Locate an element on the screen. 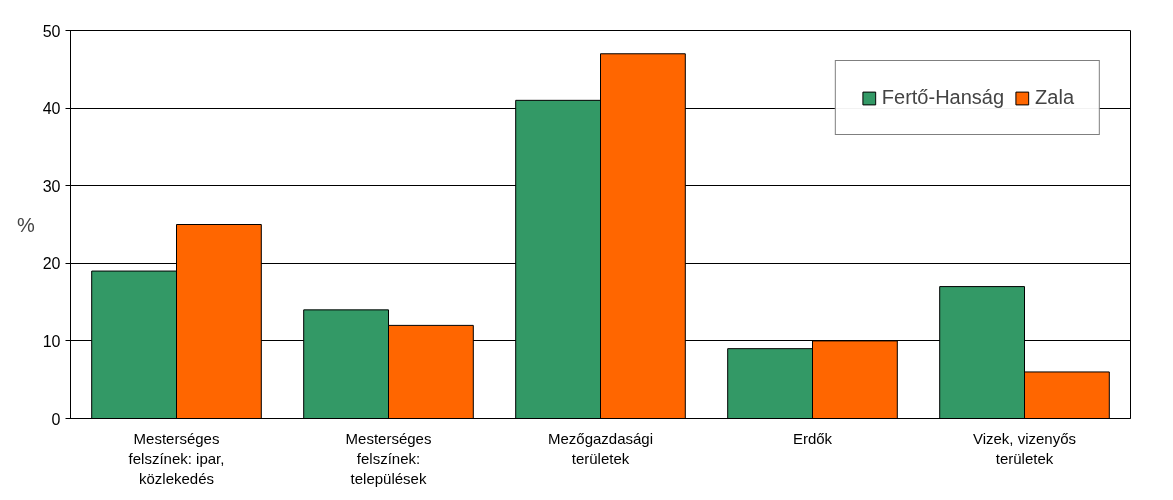  x-tick-label: Mesterséges felszínek: települések is located at coordinates (388, 458).